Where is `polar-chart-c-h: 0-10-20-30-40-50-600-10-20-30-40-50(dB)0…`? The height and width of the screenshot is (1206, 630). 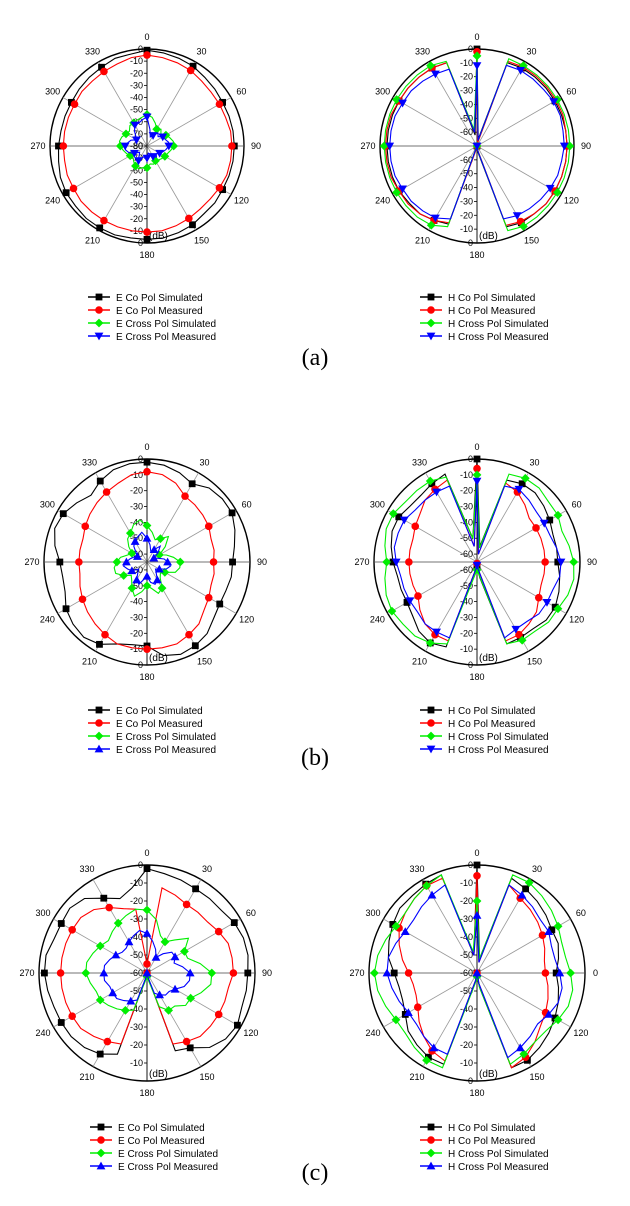
polar-chart-c-h: 0-10-20-30-40-50-600-10-20-30-40-50(dB)0… is located at coordinates (473, 973).